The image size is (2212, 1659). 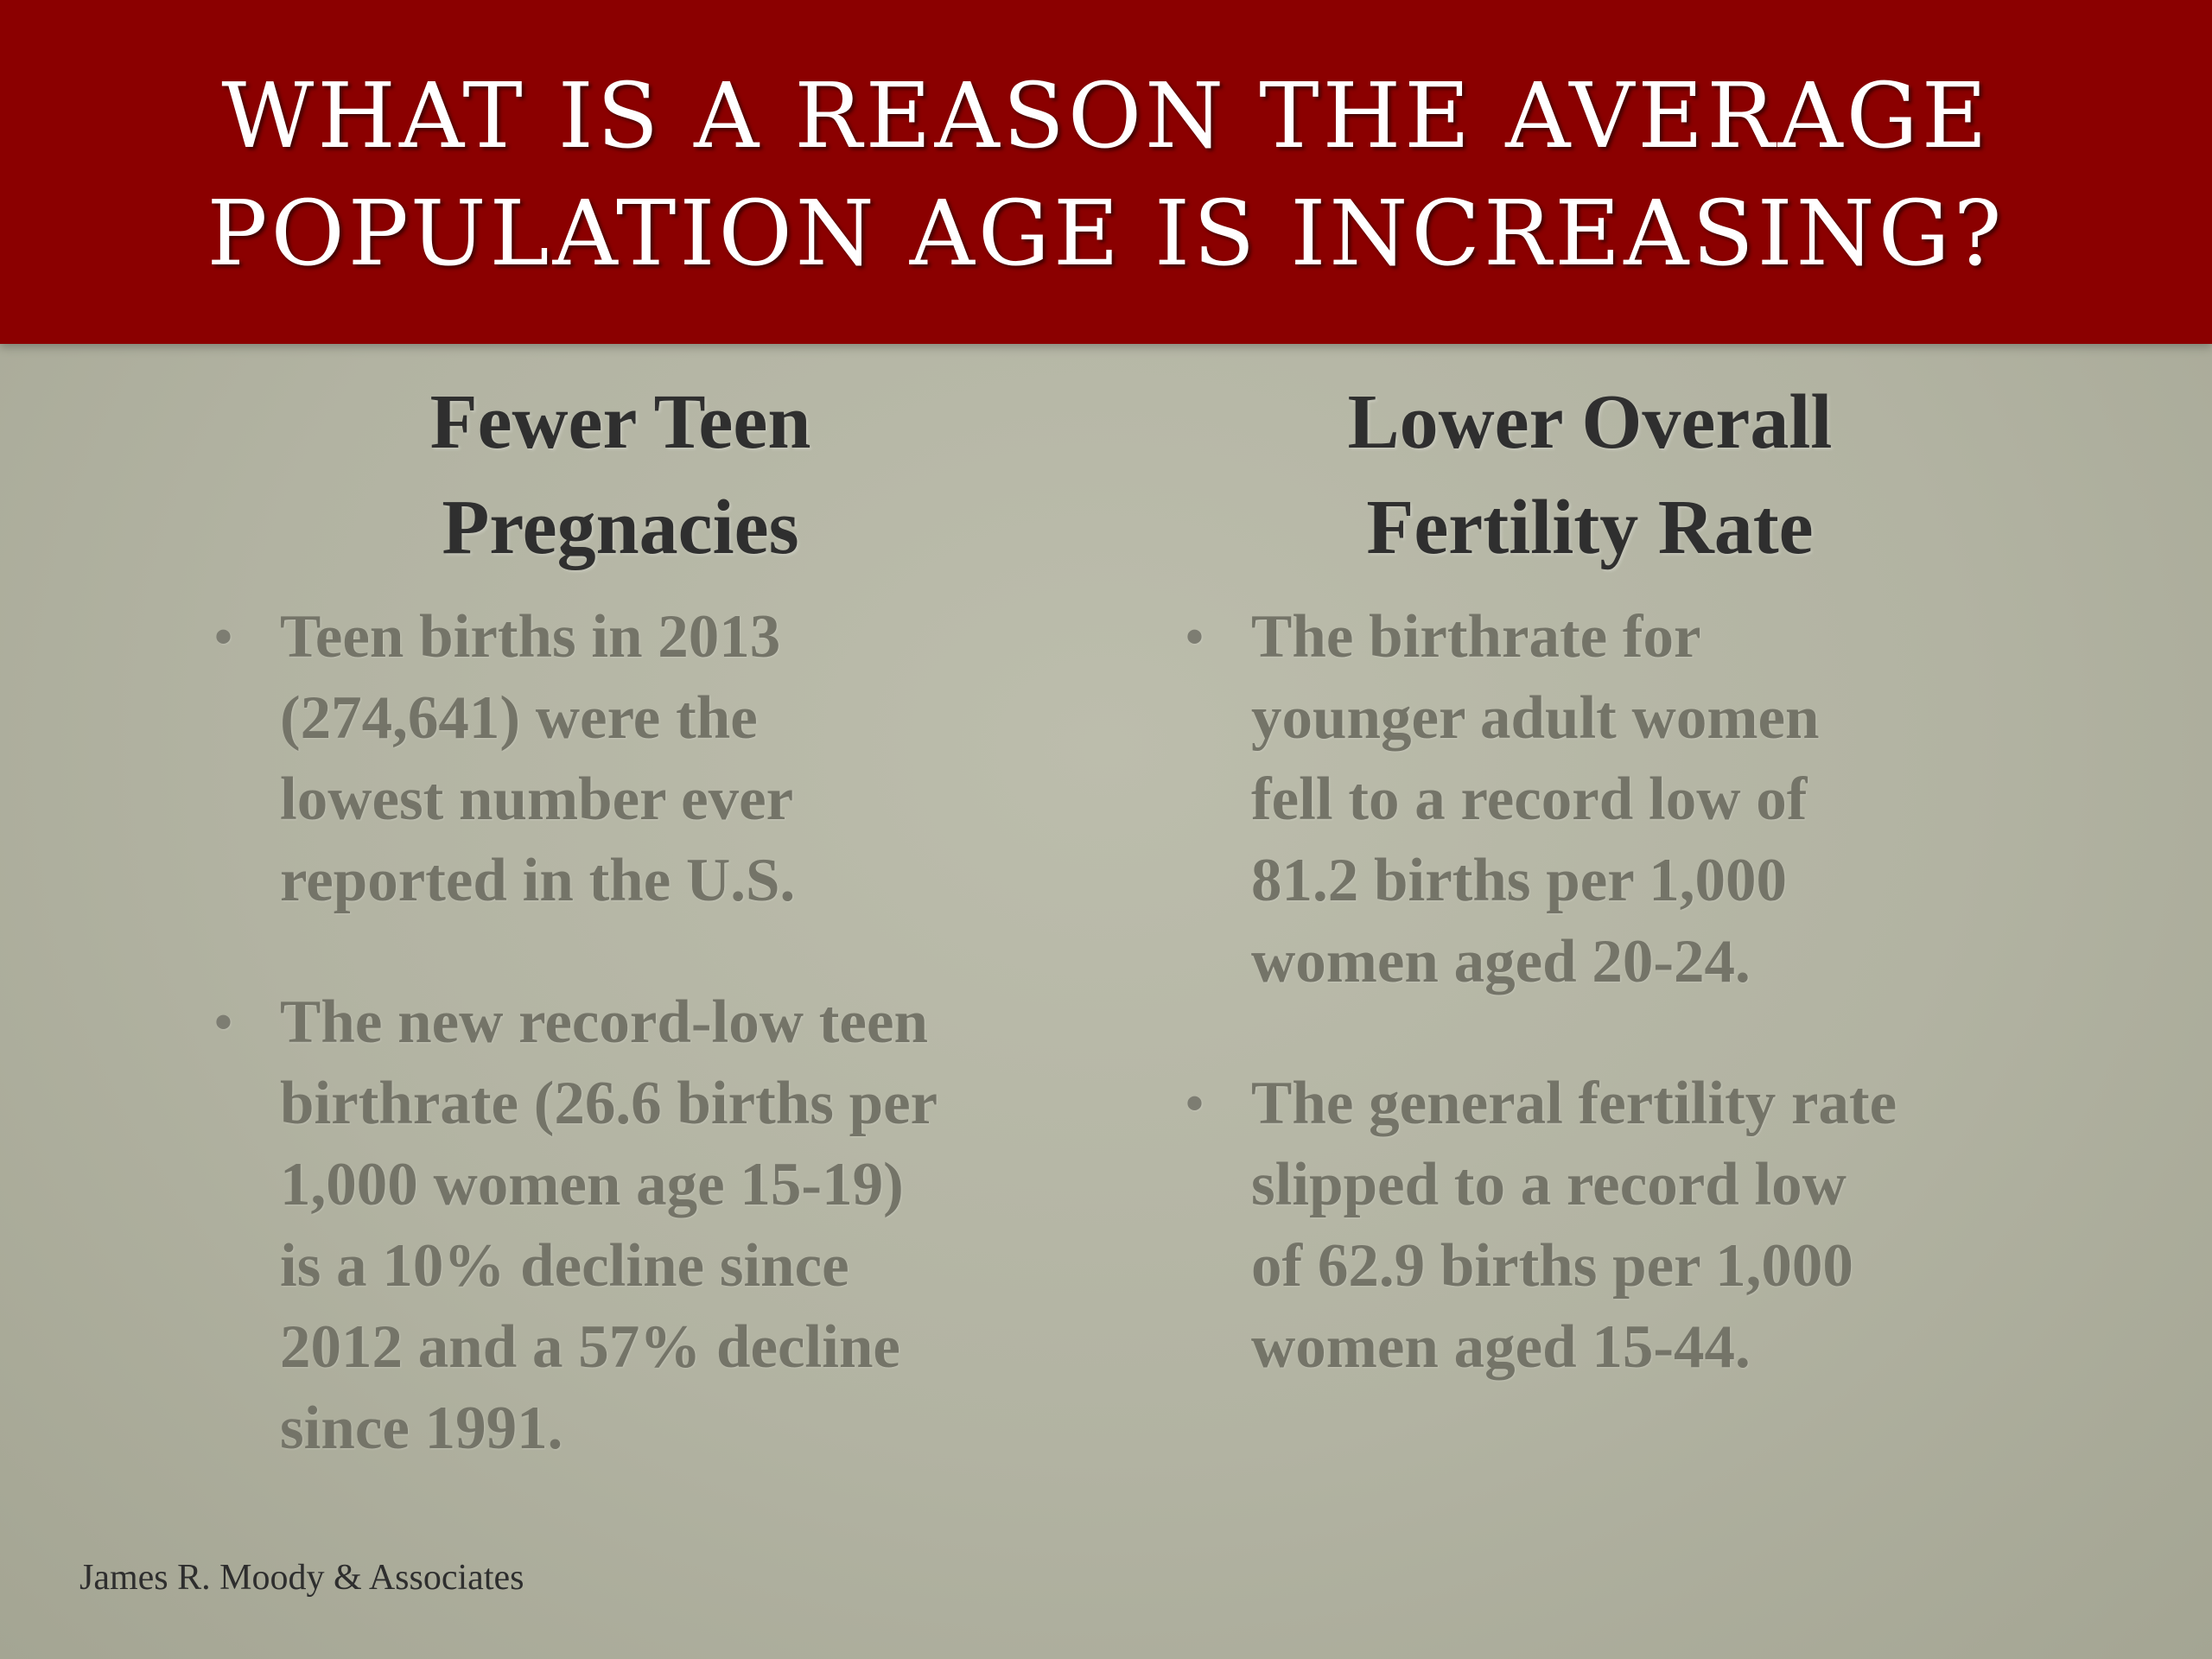 I want to click on left-column-heading: Fewer Teen Pregnacies, so click(x=620, y=475).